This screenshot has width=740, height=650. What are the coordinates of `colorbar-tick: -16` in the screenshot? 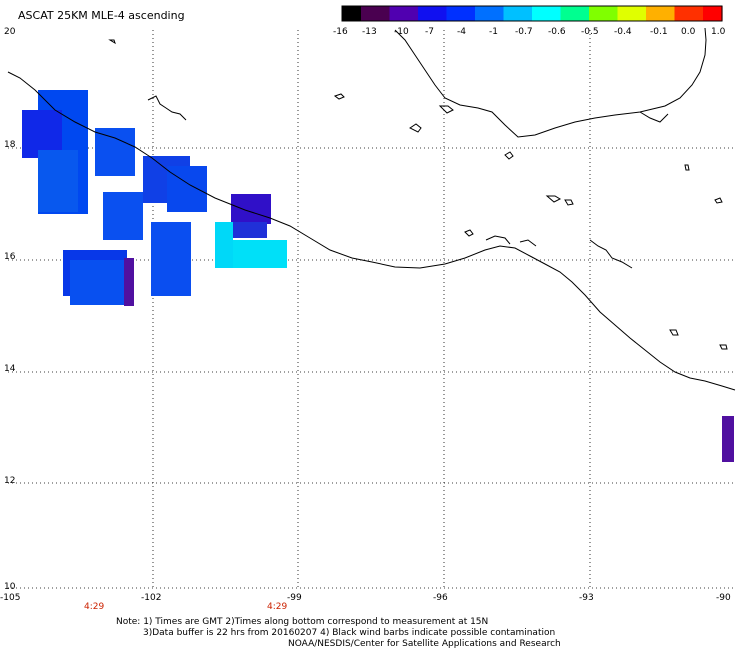 It's located at (340, 32).